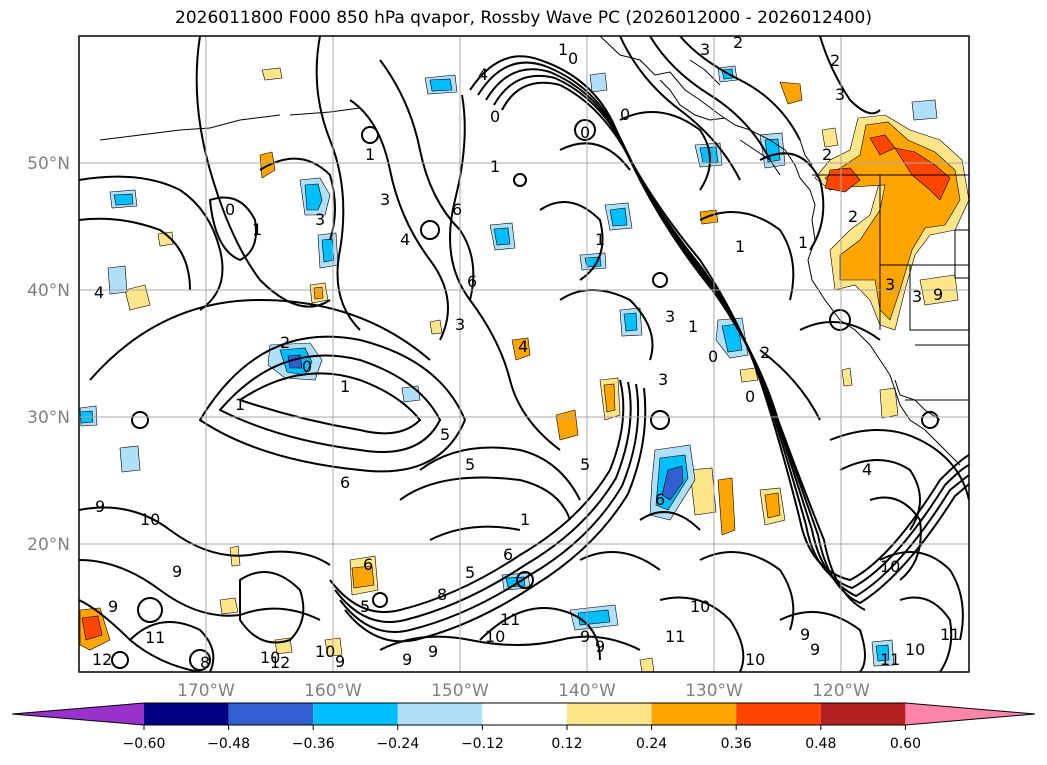 Image resolution: width=1047 pixels, height=765 pixels. Describe the element at coordinates (206, 691) in the screenshot. I see `lon-label-170w: 170°W` at that location.